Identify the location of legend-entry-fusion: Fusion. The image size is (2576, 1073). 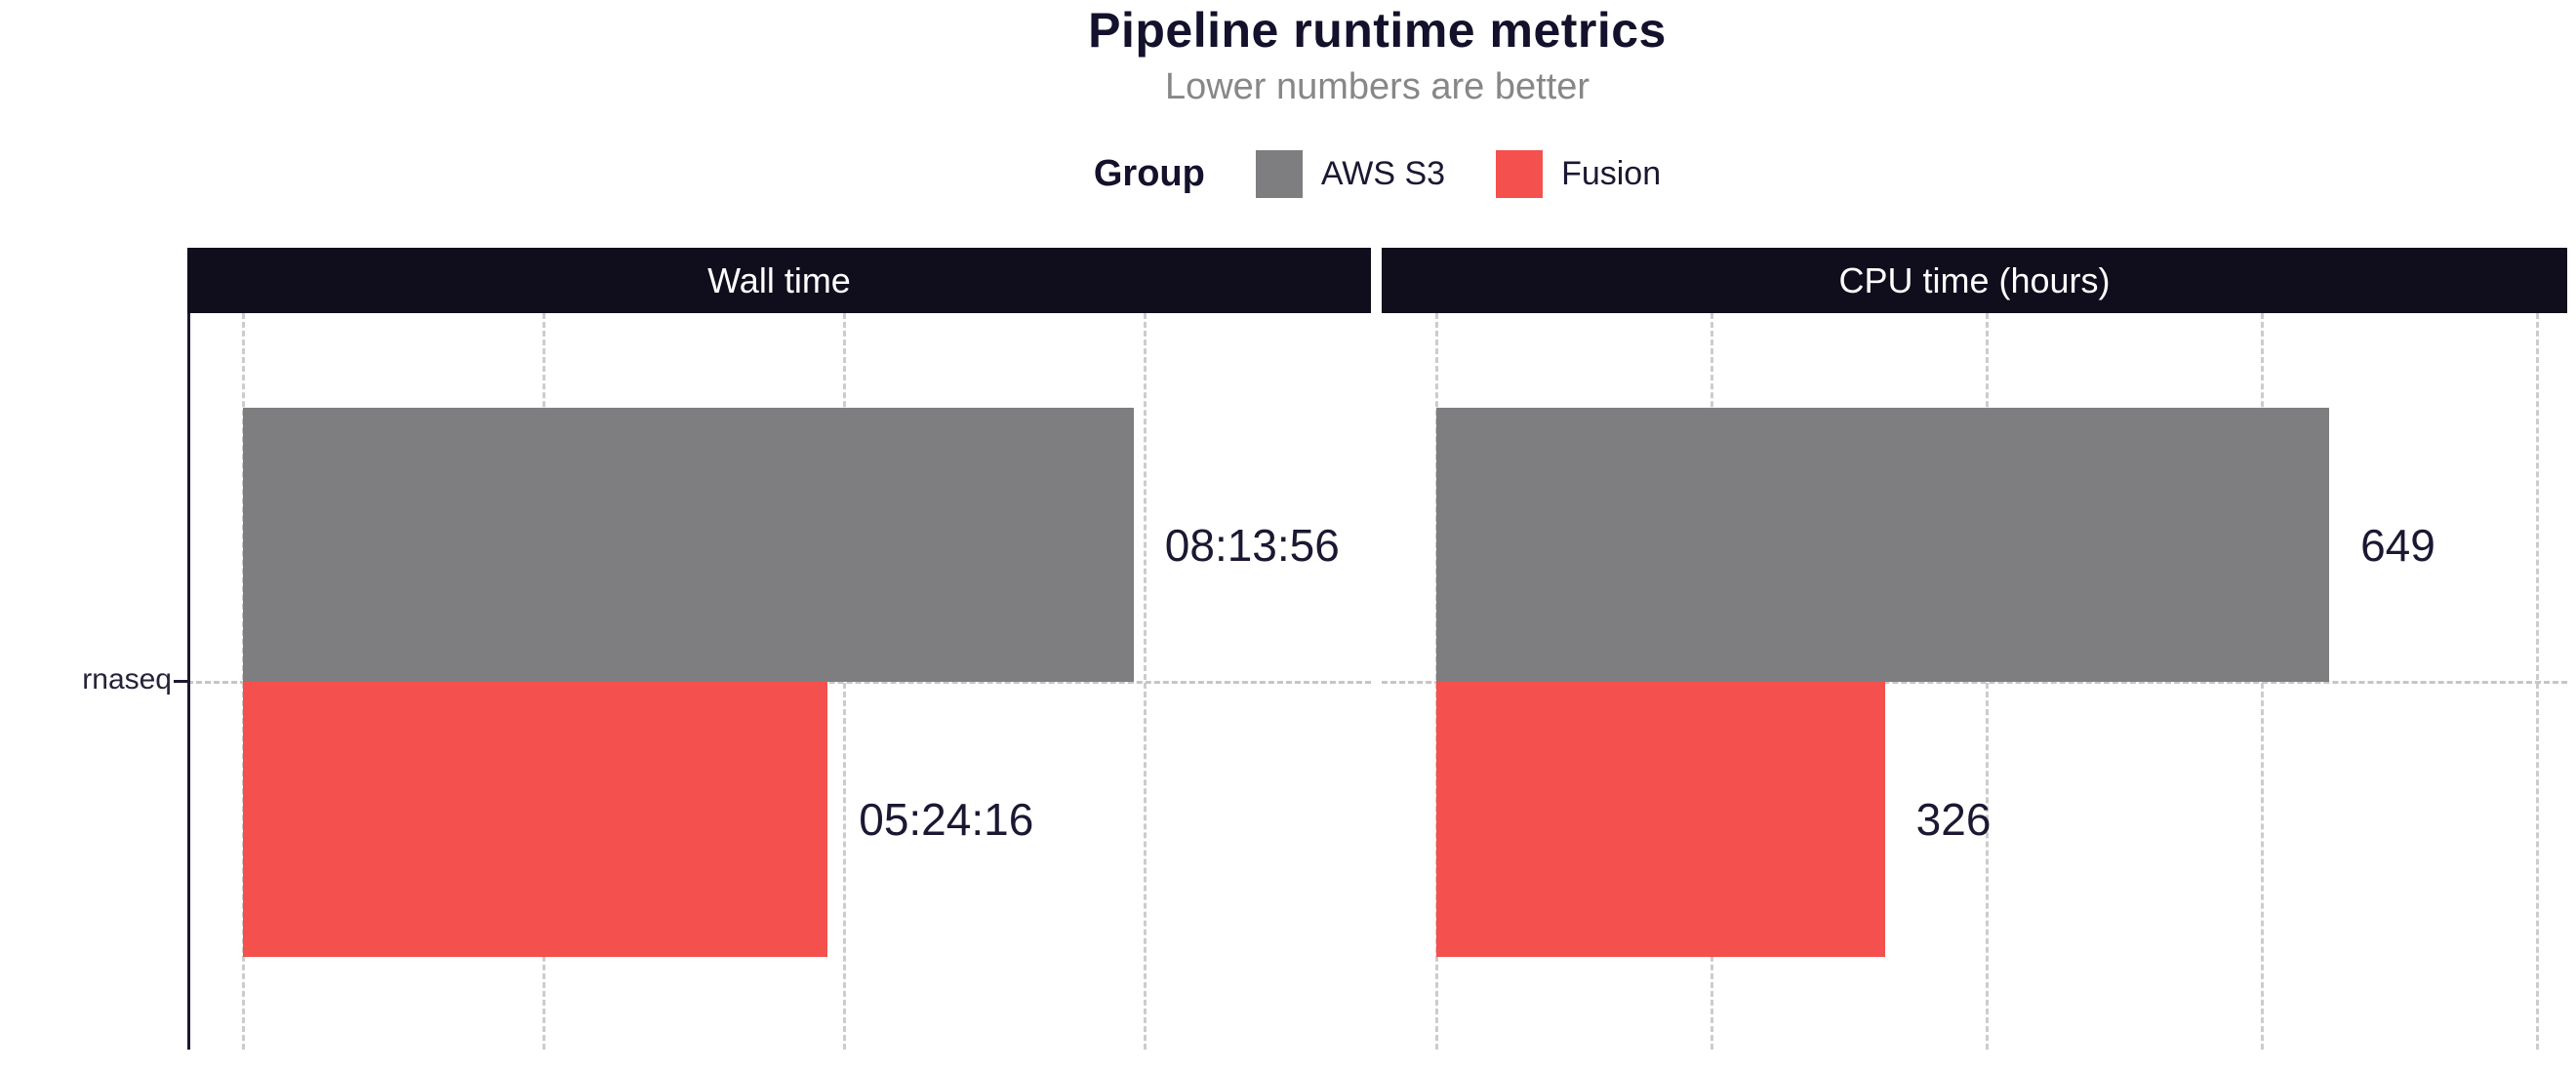
(1579, 173).